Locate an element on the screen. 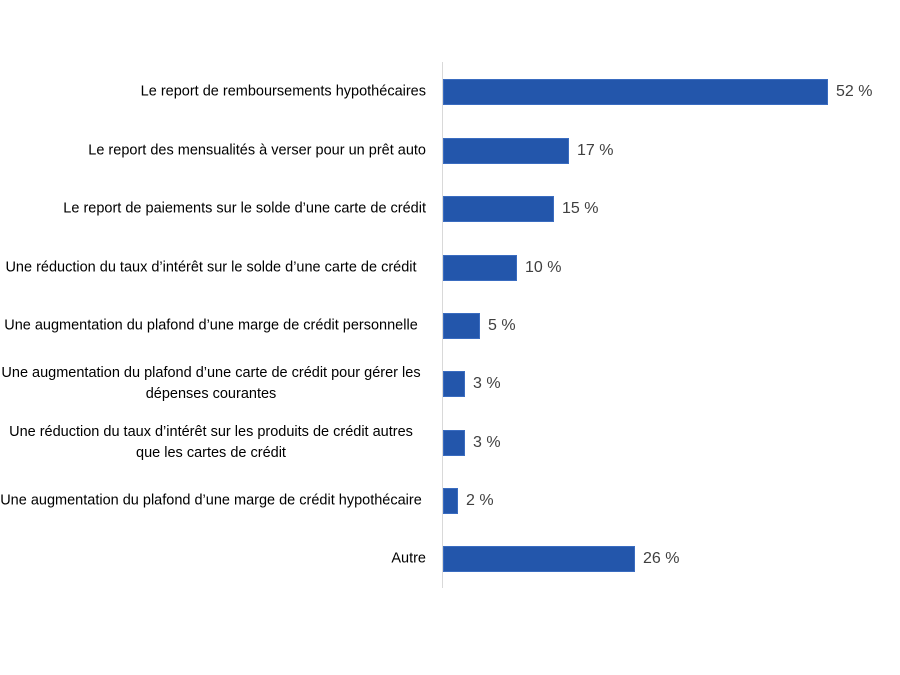  value-label: 2 % is located at coordinates (480, 500).